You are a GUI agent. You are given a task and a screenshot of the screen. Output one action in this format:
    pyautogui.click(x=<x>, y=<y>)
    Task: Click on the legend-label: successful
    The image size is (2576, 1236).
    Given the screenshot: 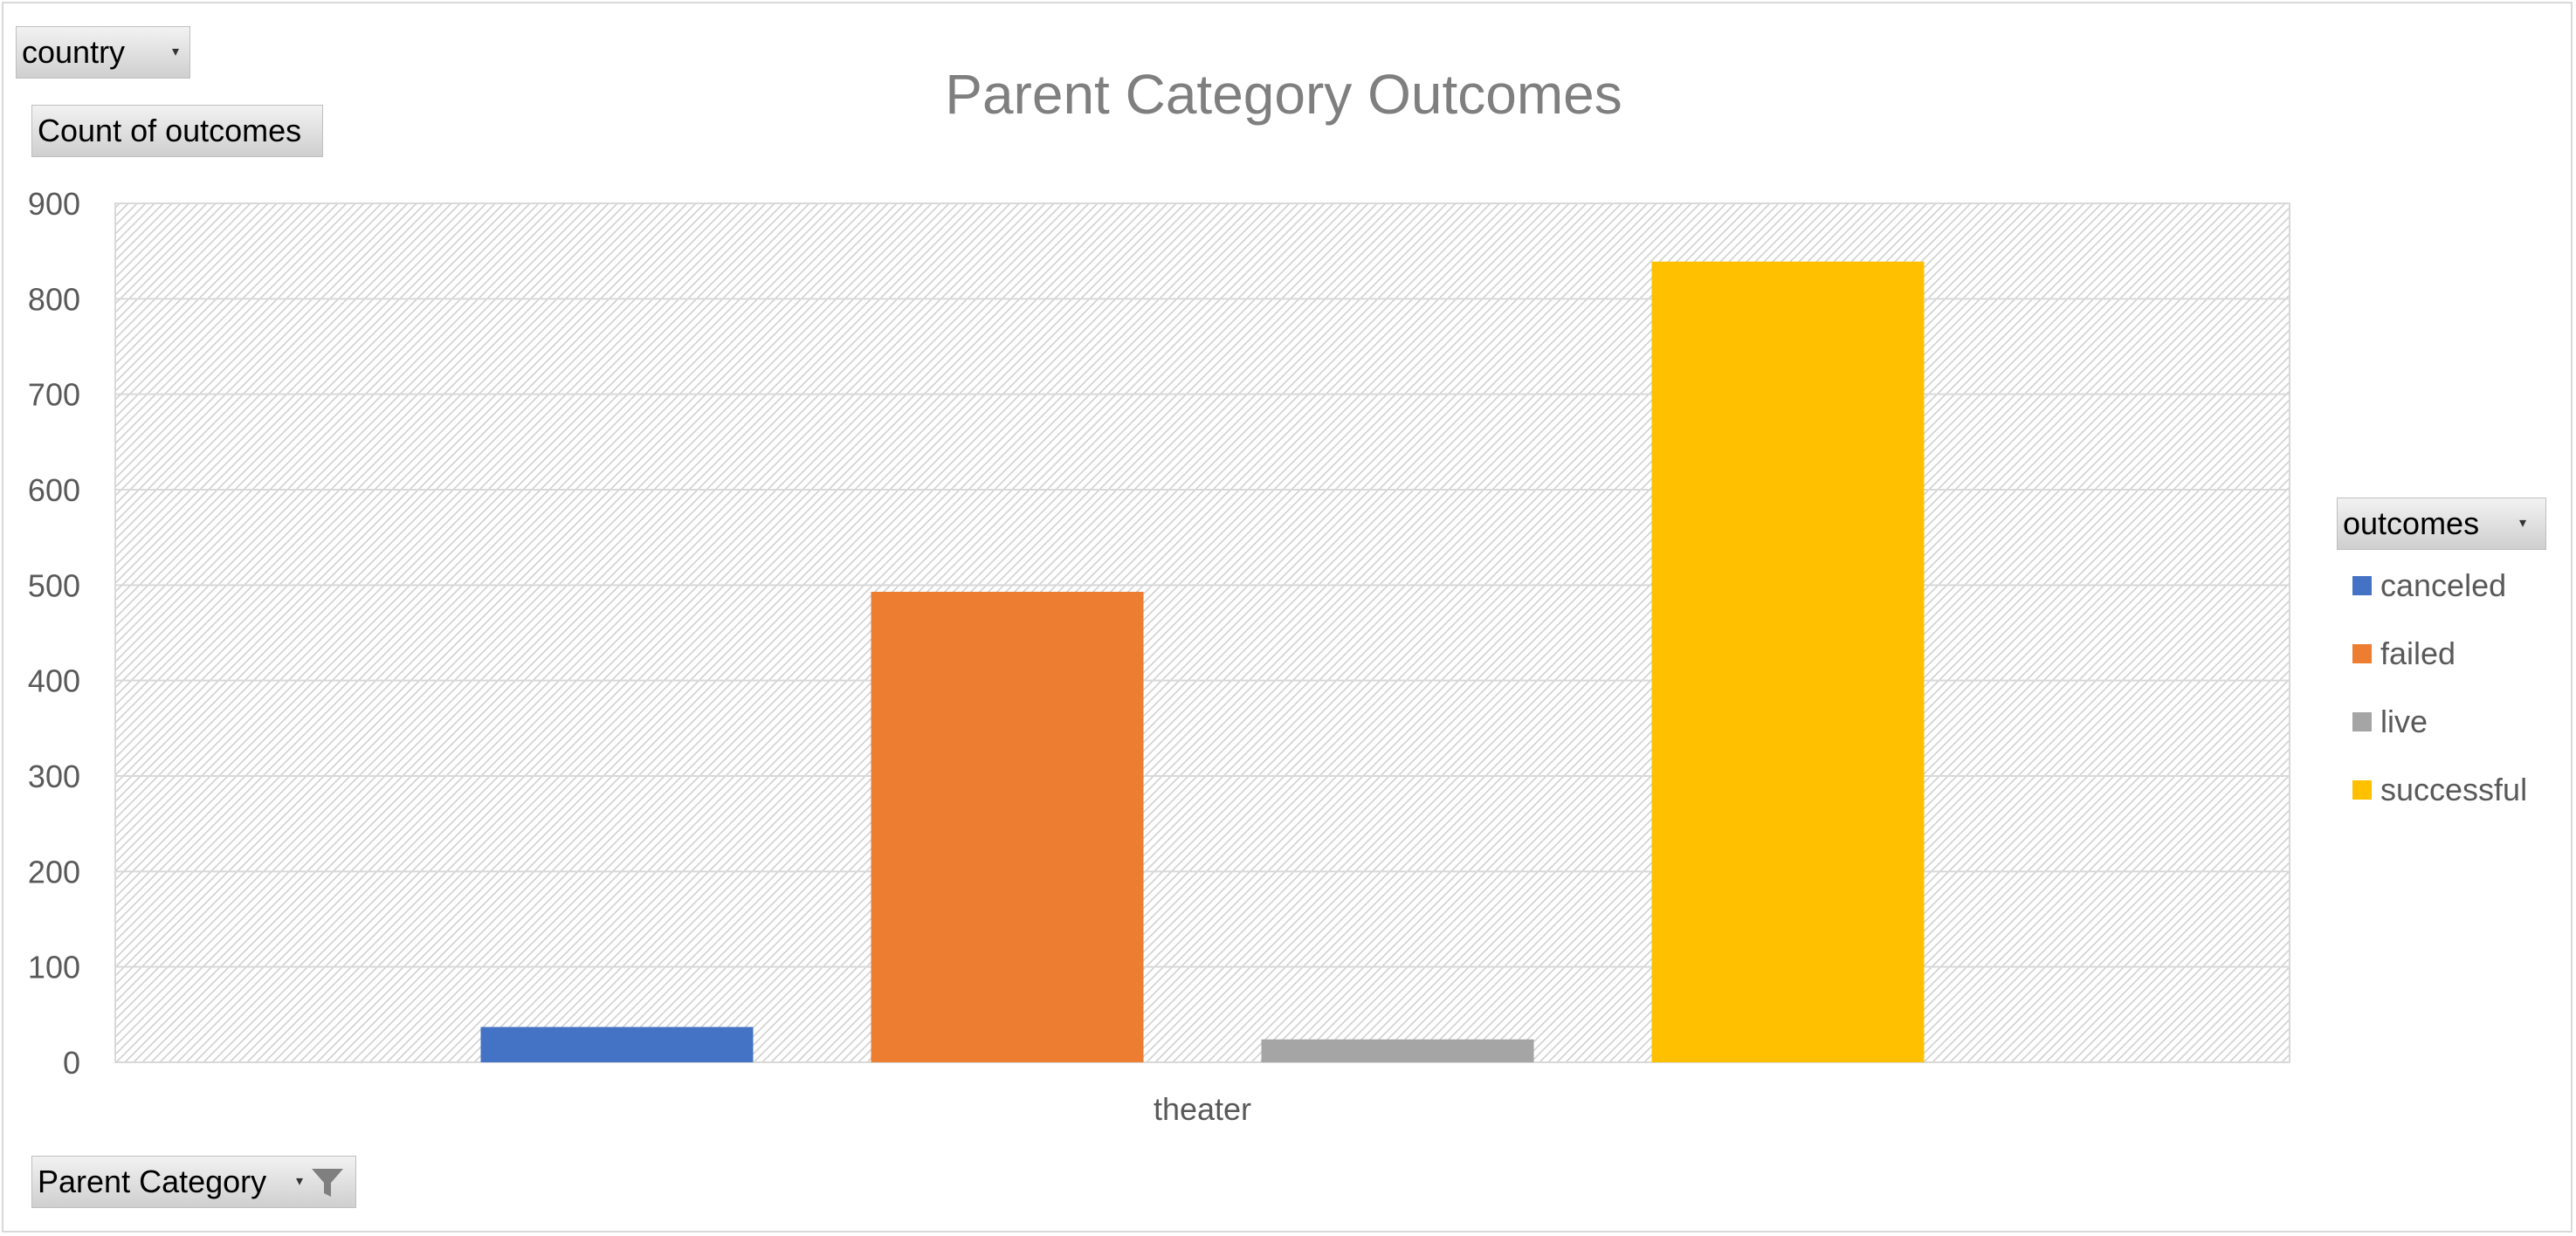 What is the action you would take?
    pyautogui.click(x=2454, y=789)
    